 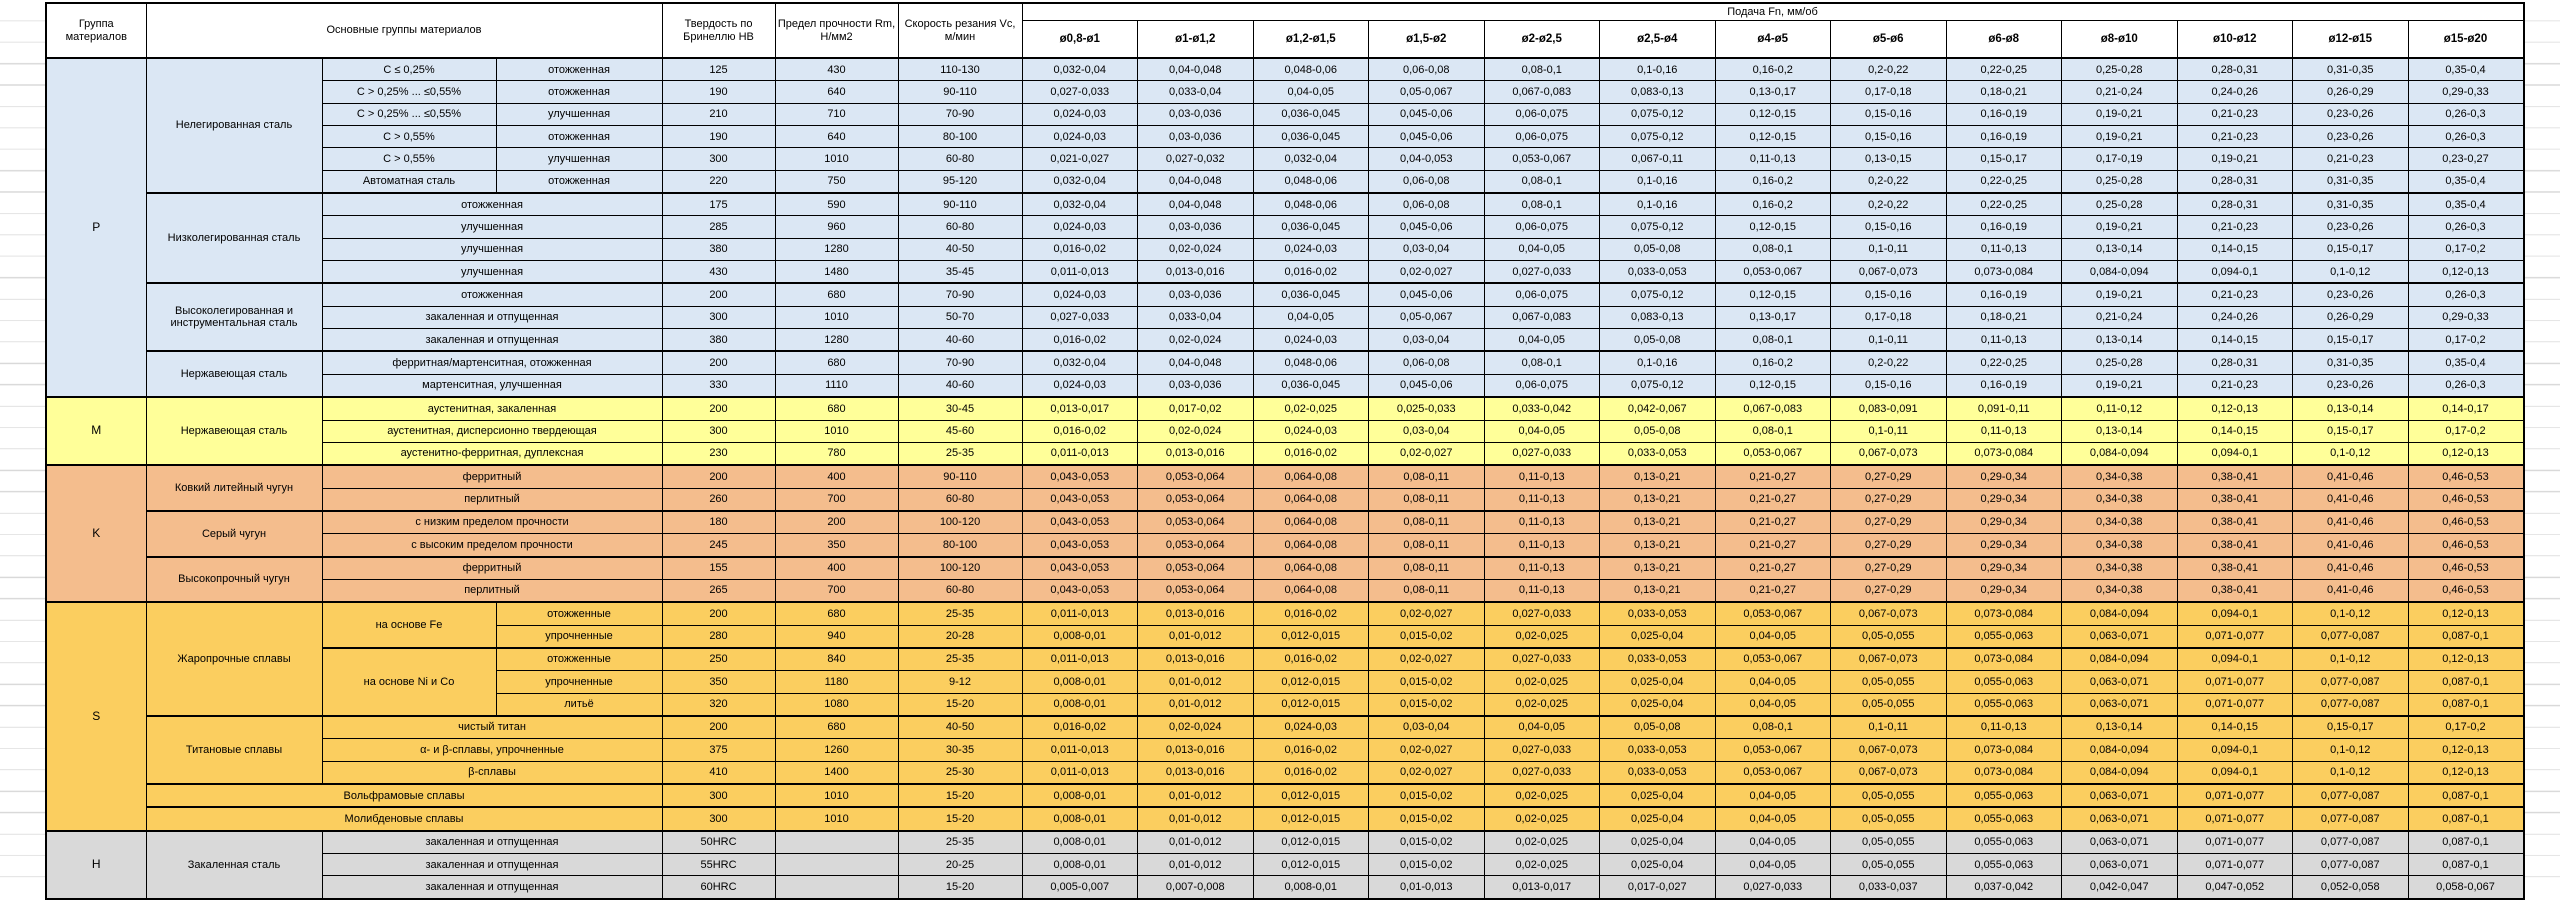 What do you see at coordinates (836, 545) in the screenshot?
I see `strength-cell: 350` at bounding box center [836, 545].